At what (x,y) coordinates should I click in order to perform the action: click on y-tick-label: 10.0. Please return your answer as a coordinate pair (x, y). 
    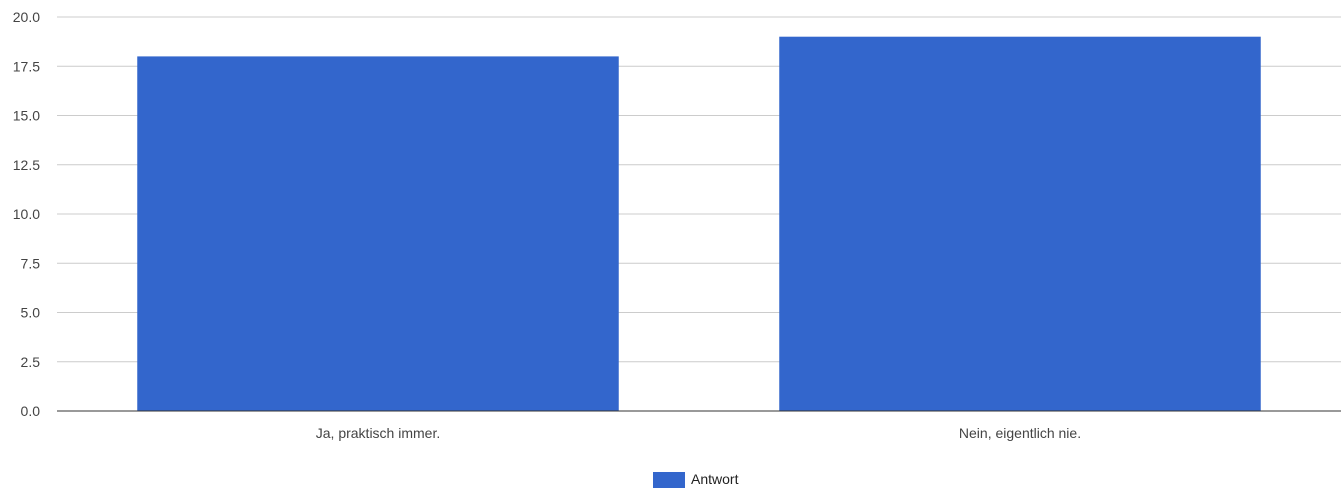
    Looking at the image, I should click on (26, 214).